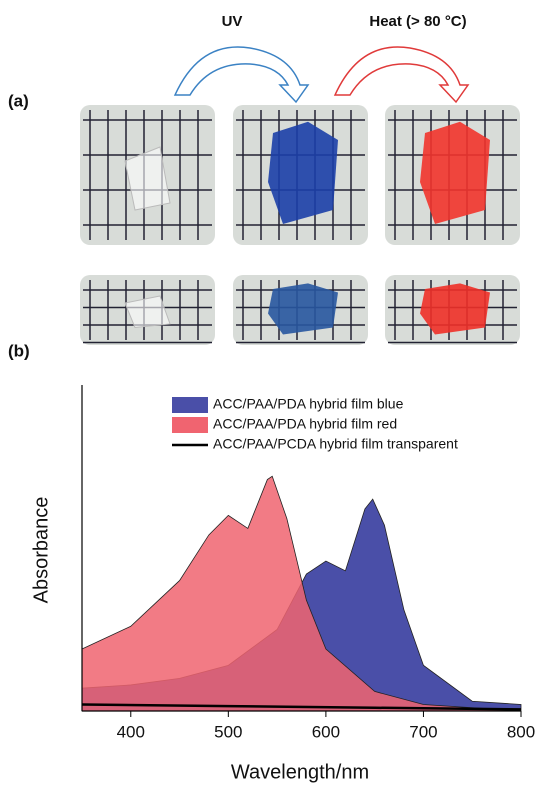 The width and height of the screenshot is (542, 790). Describe the element at coordinates (423, 731) in the screenshot. I see `x-tick-label: 700` at that location.